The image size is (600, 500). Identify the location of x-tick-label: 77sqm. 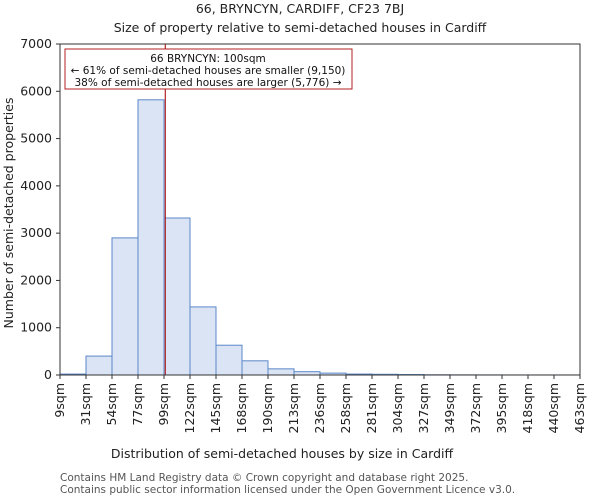
(137, 404).